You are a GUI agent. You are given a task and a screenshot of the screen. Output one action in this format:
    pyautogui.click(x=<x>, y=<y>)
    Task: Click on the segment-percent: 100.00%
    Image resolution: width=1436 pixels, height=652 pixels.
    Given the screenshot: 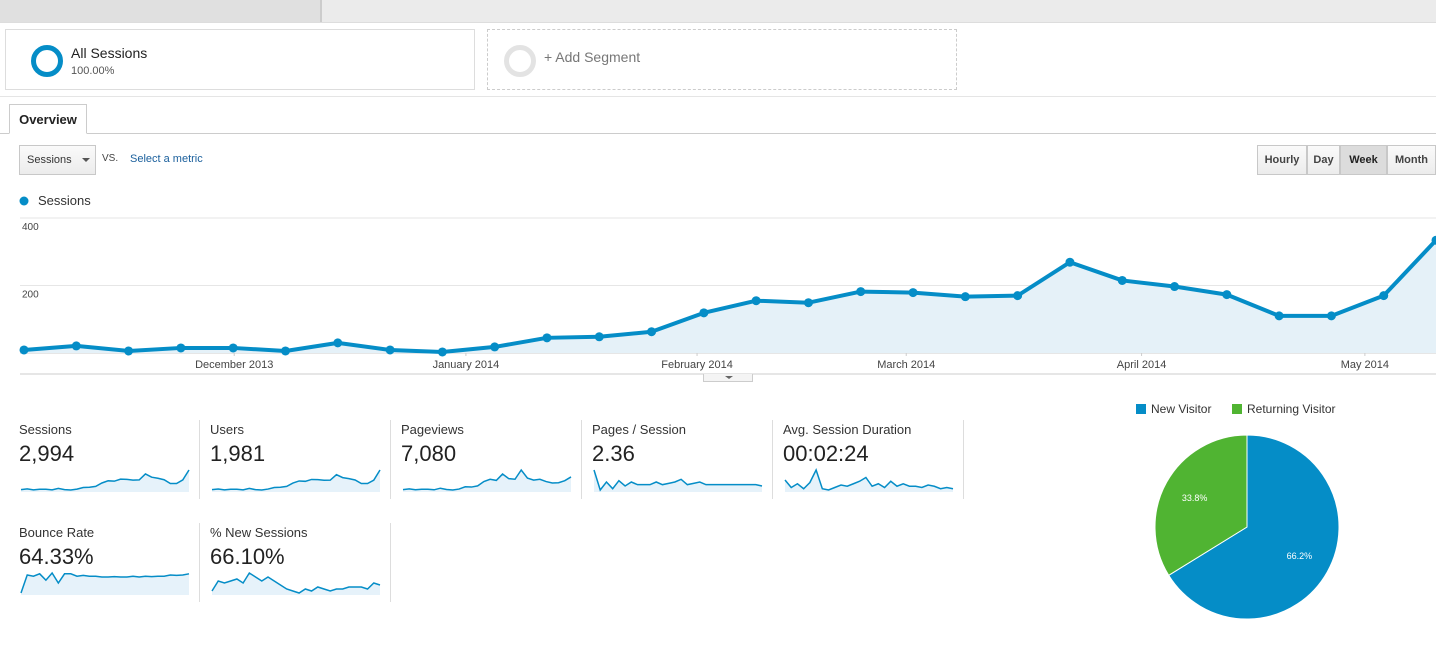 What is the action you would take?
    pyautogui.click(x=93, y=71)
    